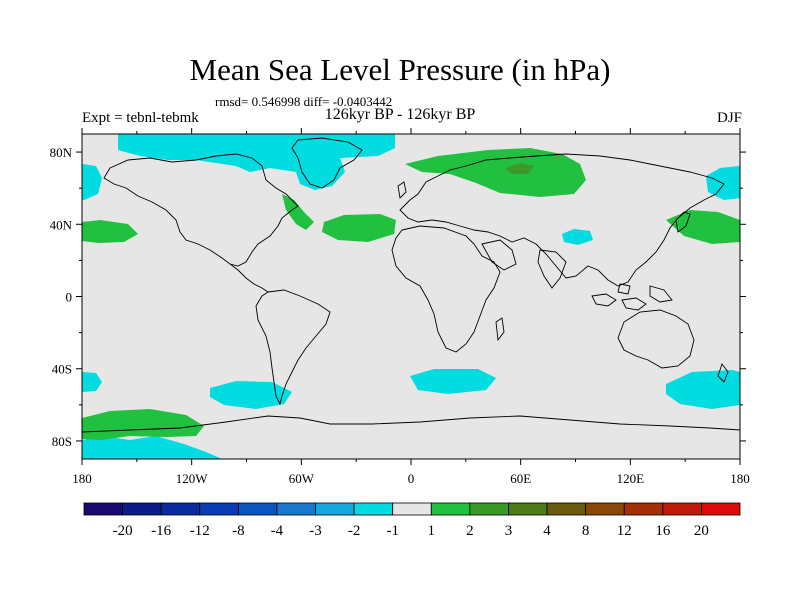 This screenshot has height=600, width=800. I want to click on colorbar-label: -16, so click(161, 531).